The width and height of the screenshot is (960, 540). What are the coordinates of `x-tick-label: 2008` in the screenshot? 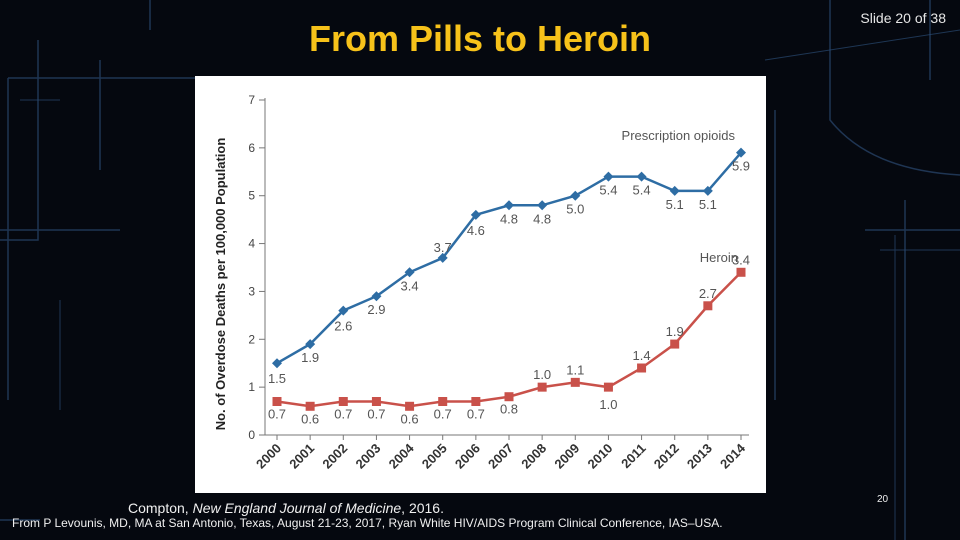 It's located at (533, 456).